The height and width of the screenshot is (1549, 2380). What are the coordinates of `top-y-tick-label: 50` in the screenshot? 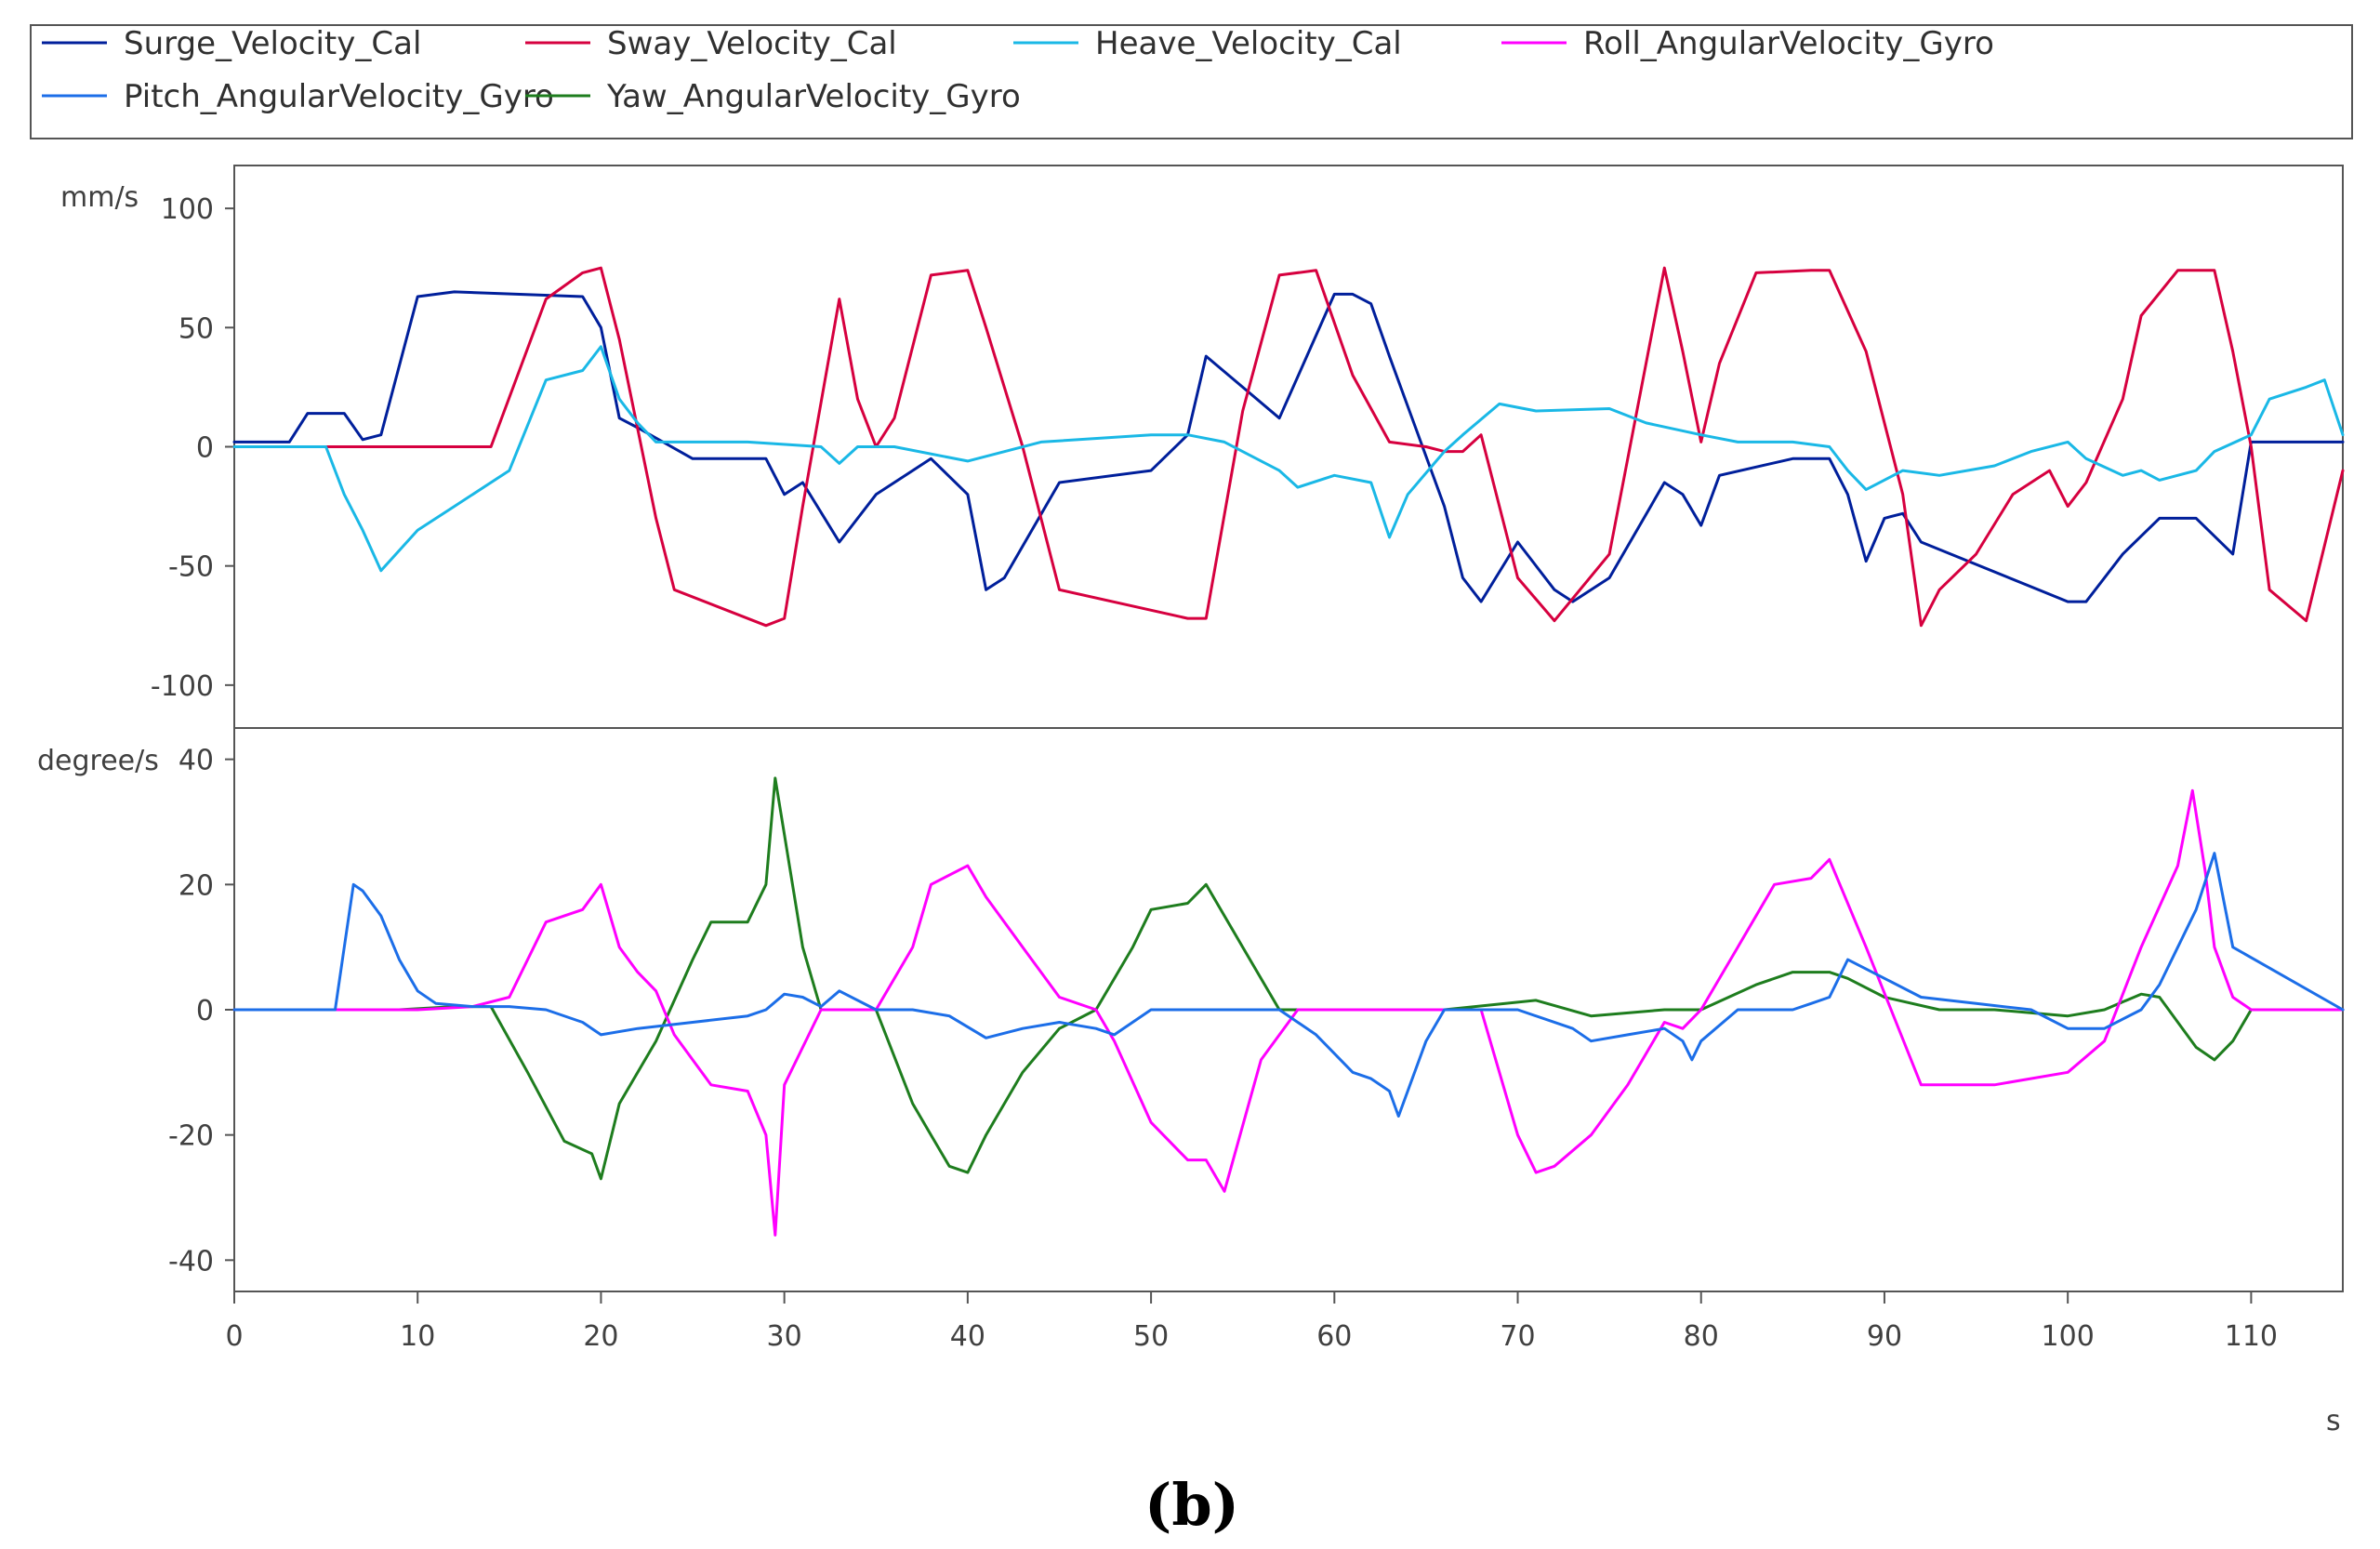 It's located at (196, 328).